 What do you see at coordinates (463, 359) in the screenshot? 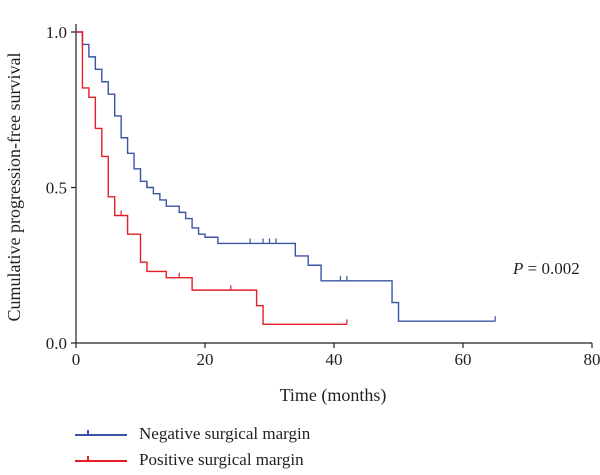
I see `x-tick-label: 60` at bounding box center [463, 359].